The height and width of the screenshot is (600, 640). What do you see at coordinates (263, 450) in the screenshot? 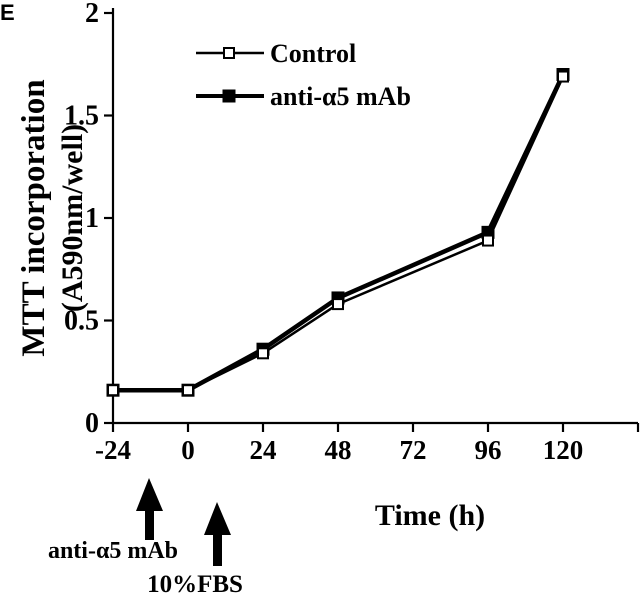
I see `x-tick-label: 24` at bounding box center [263, 450].